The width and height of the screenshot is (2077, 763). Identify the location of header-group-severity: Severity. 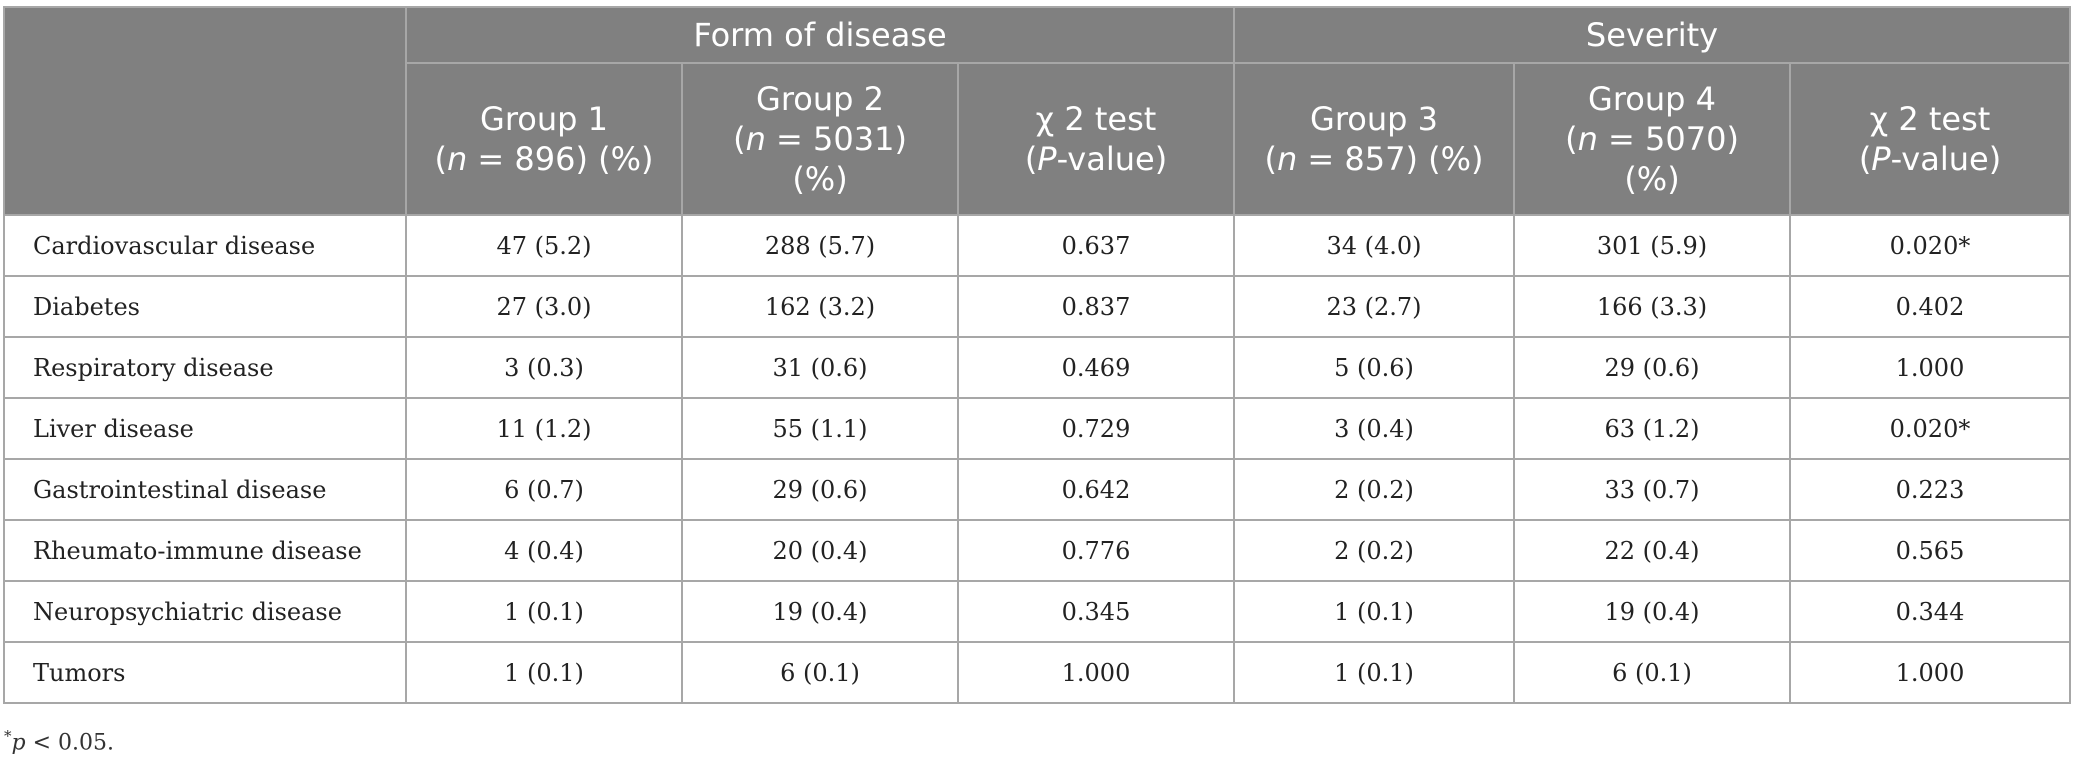
(1652, 35).